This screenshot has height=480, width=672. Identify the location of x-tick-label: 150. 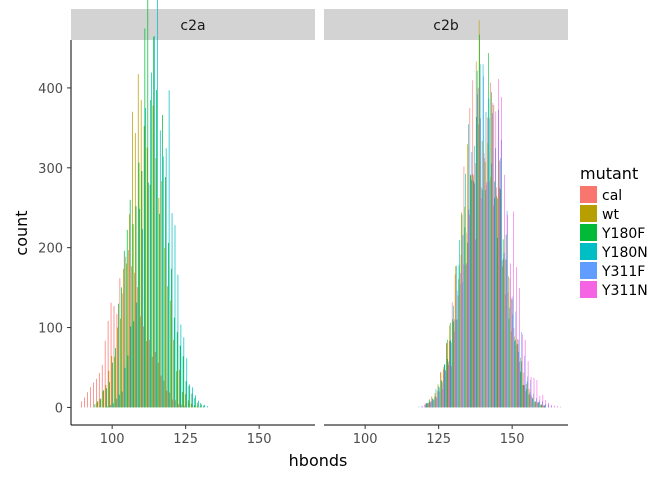
(512, 439).